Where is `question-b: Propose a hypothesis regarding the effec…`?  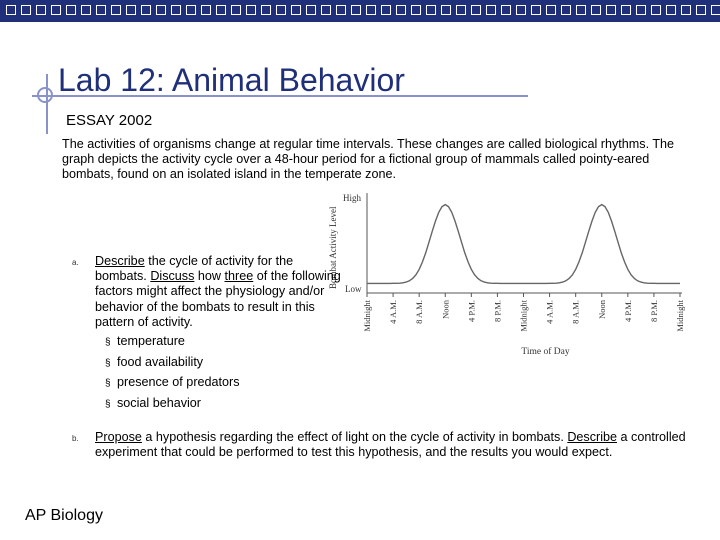 question-b: Propose a hypothesis regarding the effec… is located at coordinates (395, 445).